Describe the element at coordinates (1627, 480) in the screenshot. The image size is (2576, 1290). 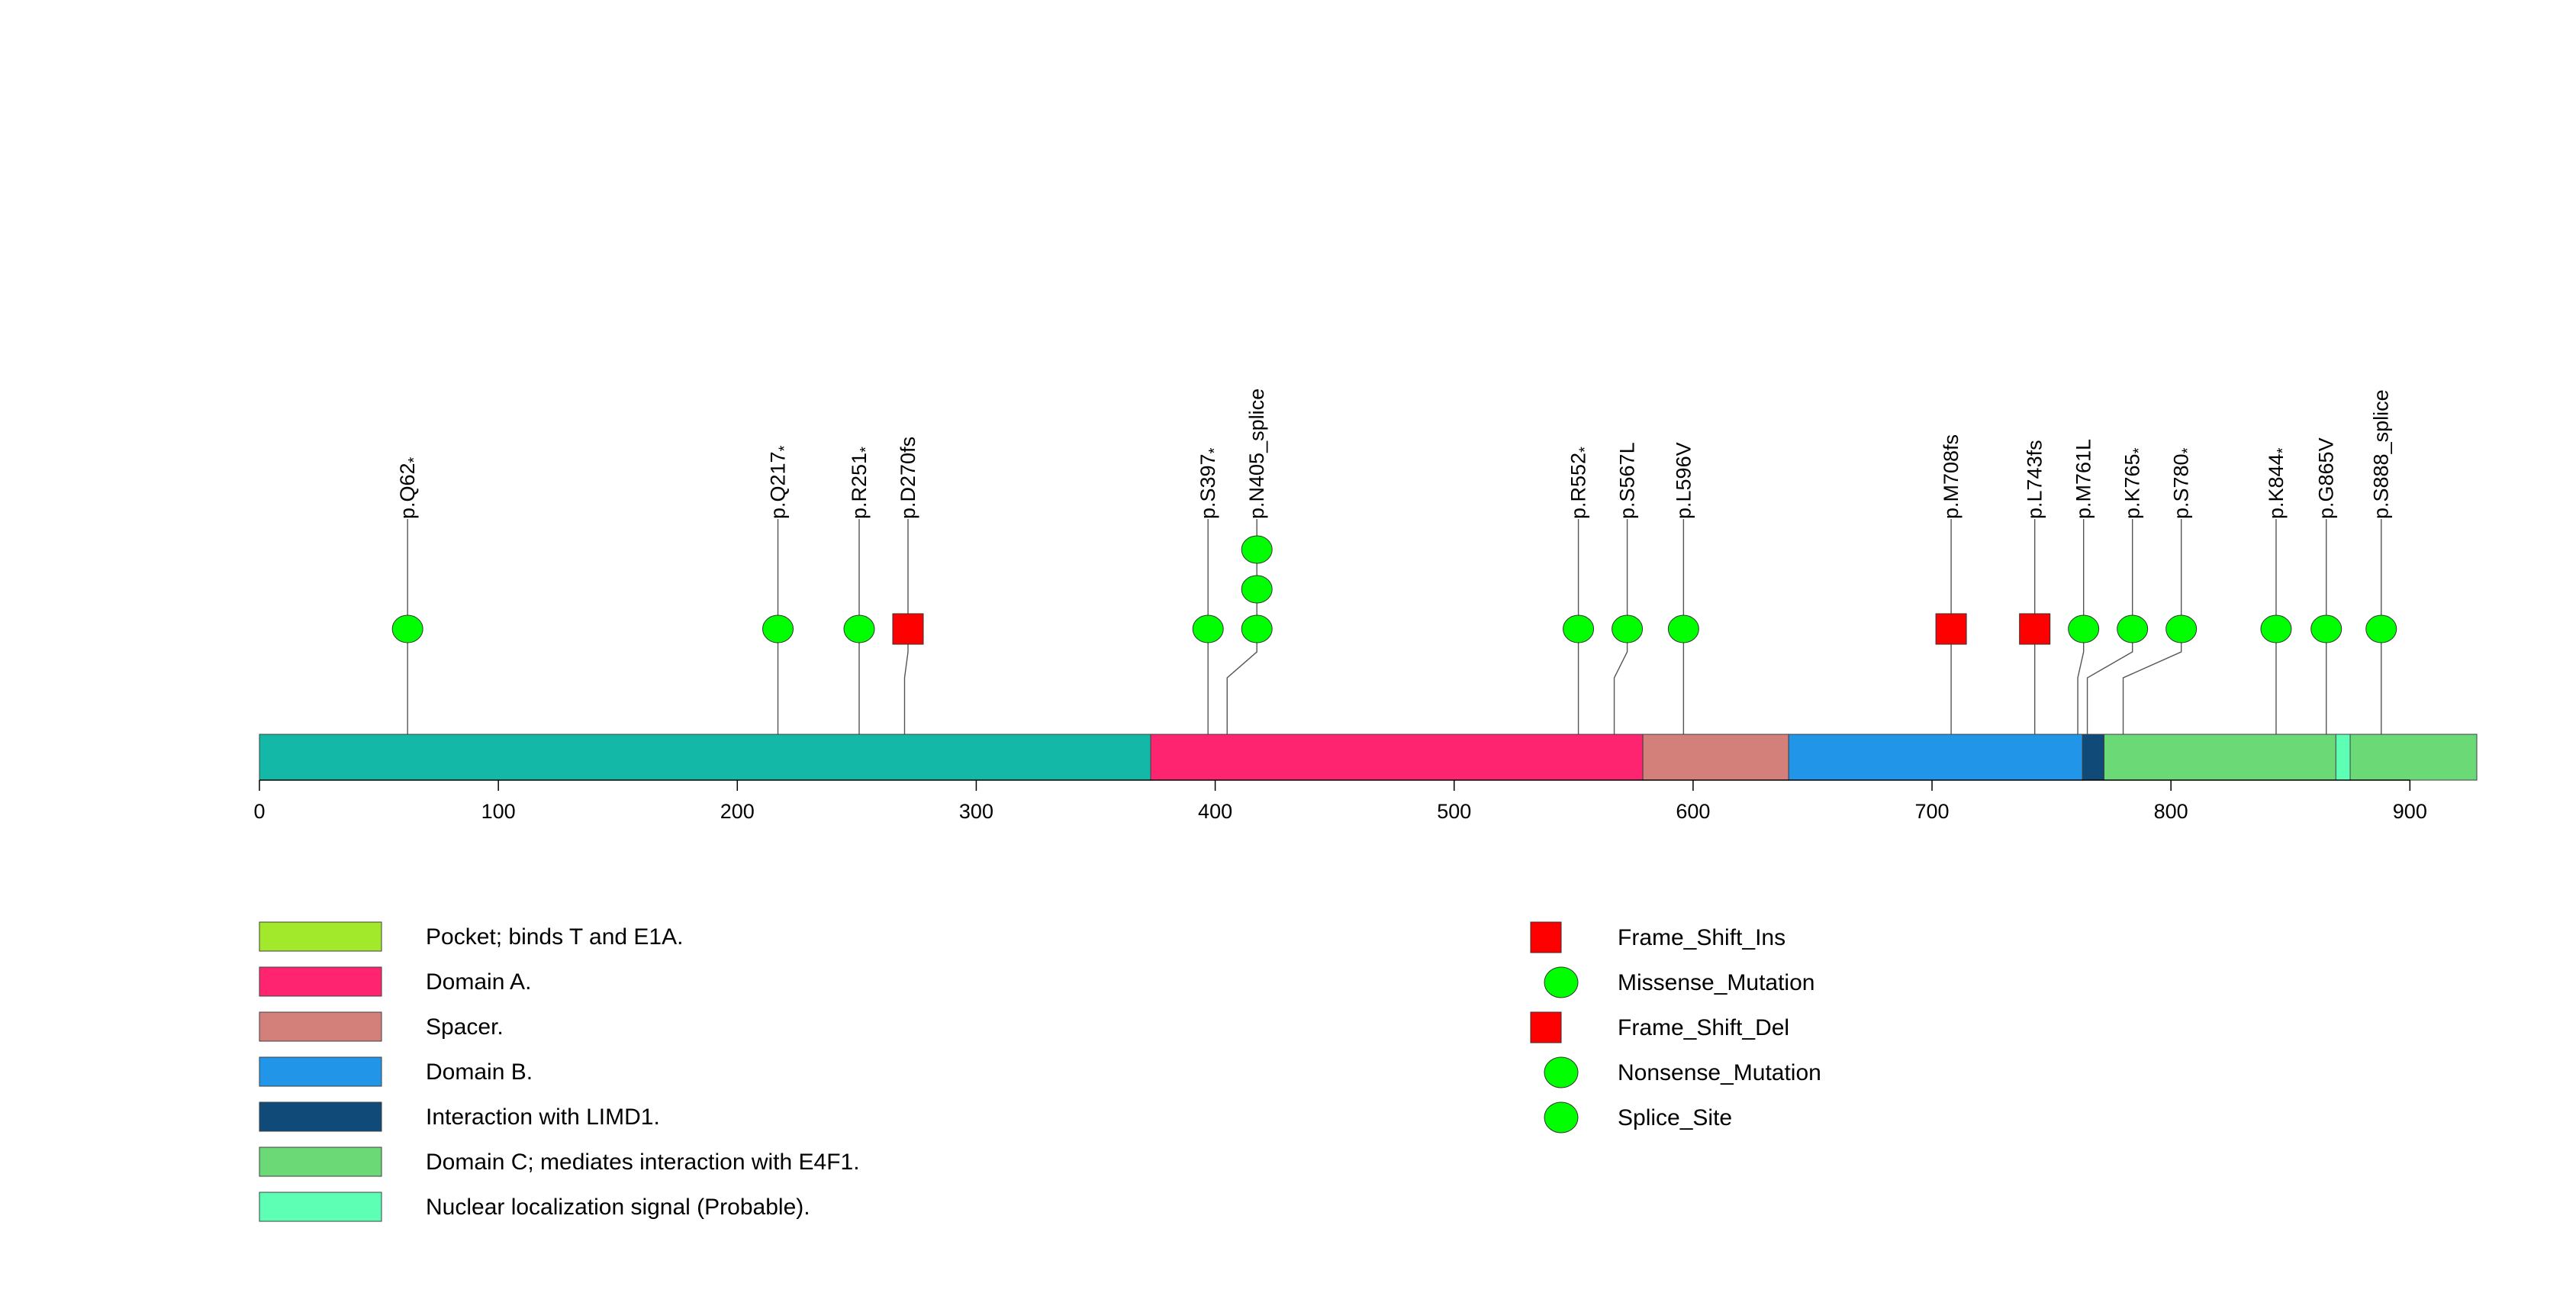
I see `mutation-label: p.S567L` at that location.